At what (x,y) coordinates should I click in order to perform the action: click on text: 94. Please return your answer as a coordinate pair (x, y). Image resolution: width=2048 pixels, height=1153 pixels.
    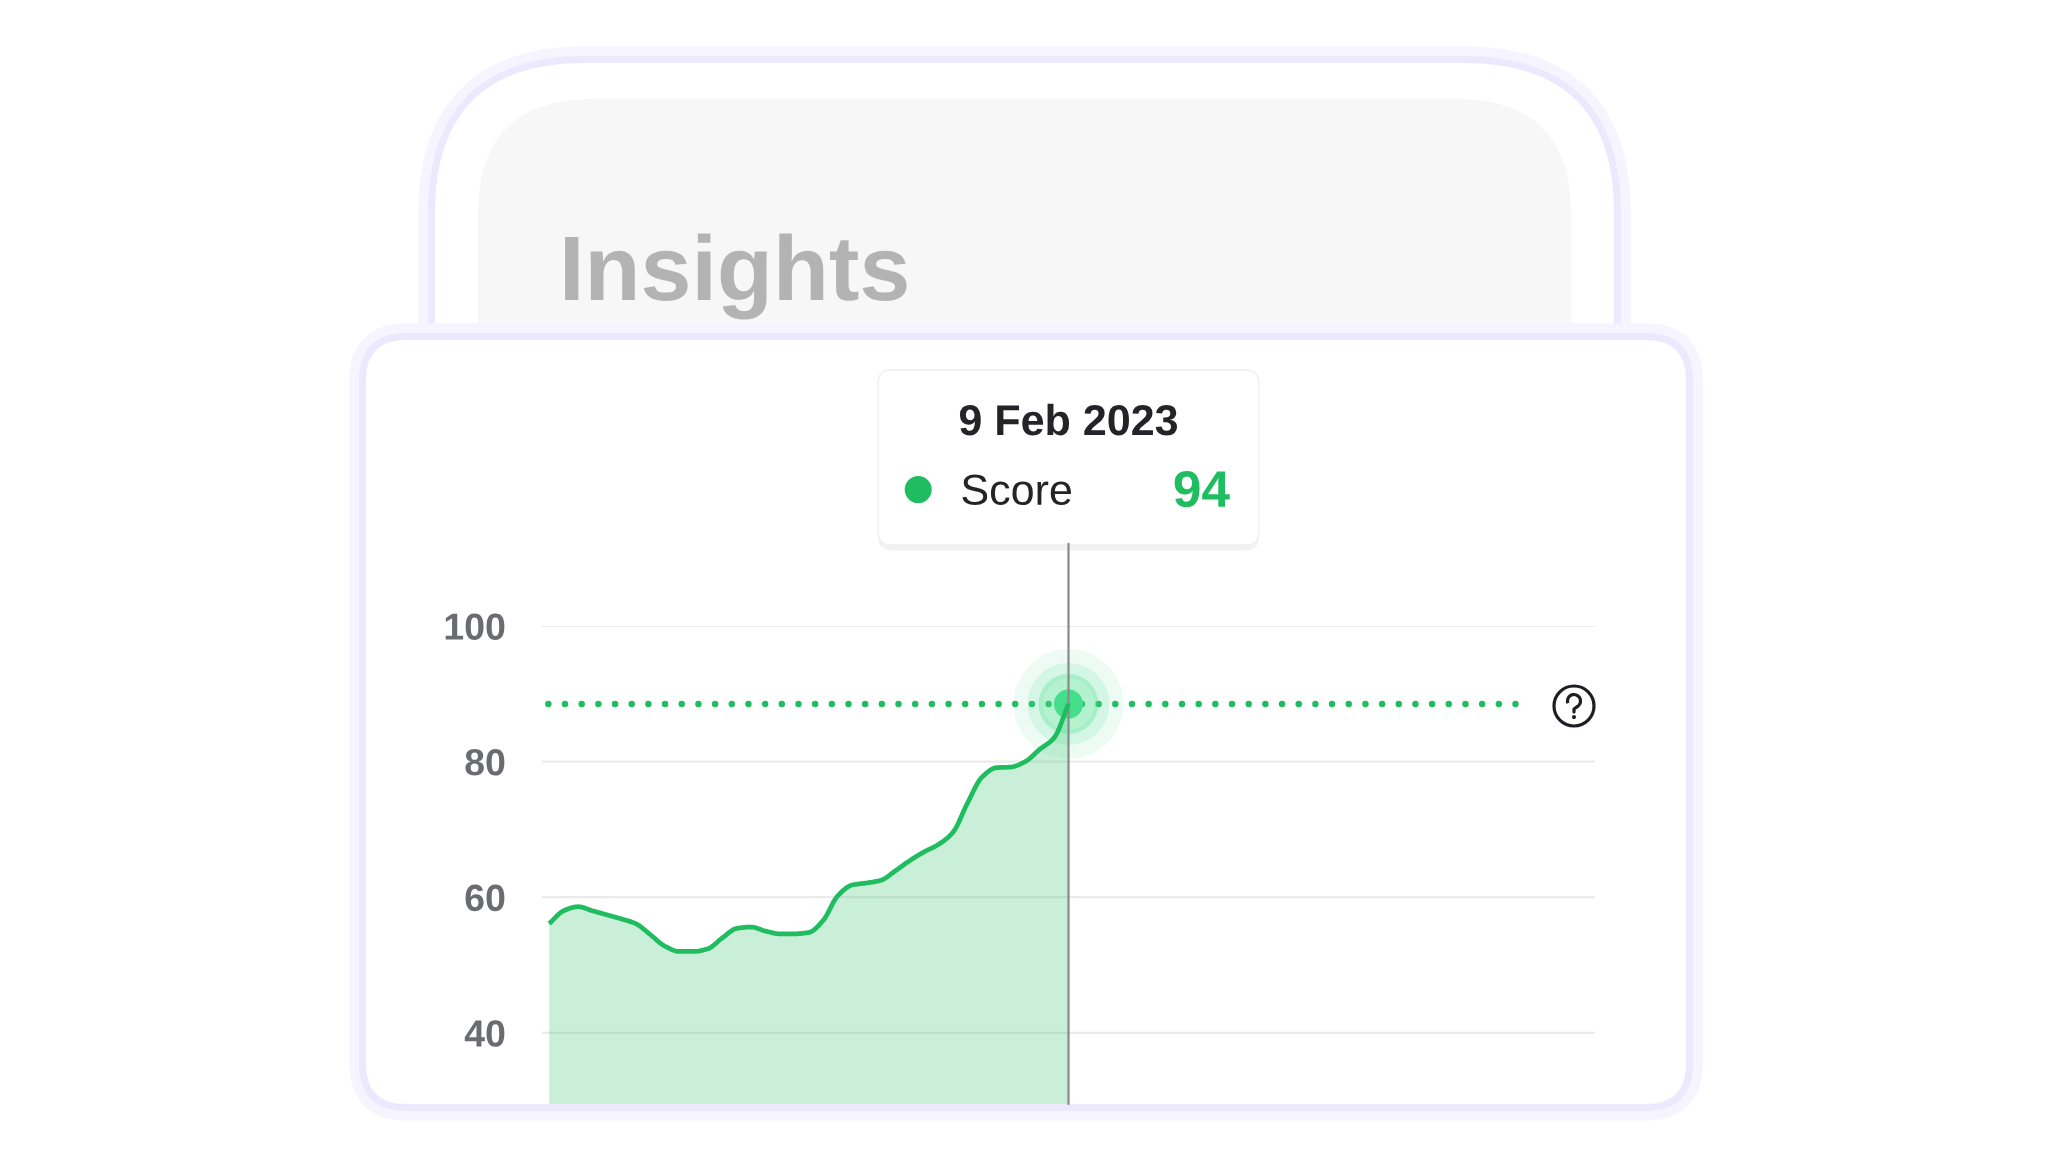
    Looking at the image, I should click on (1202, 489).